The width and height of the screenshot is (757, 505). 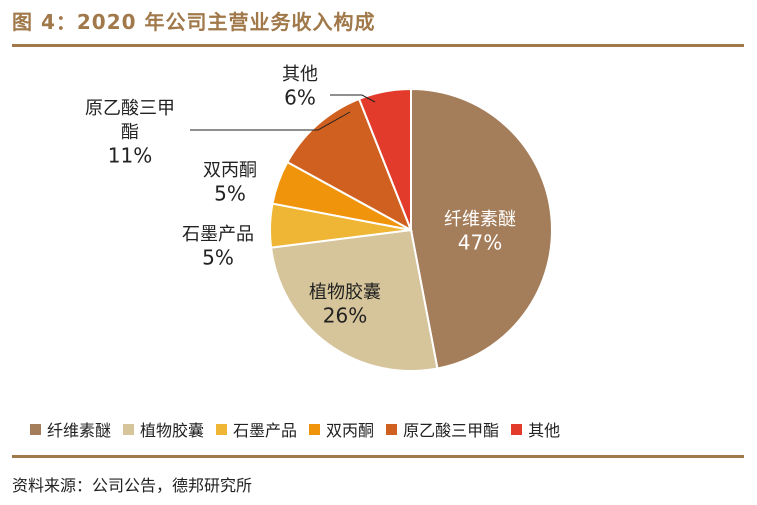 I want to click on legend-item-3: 双丙酮, so click(x=341, y=429).